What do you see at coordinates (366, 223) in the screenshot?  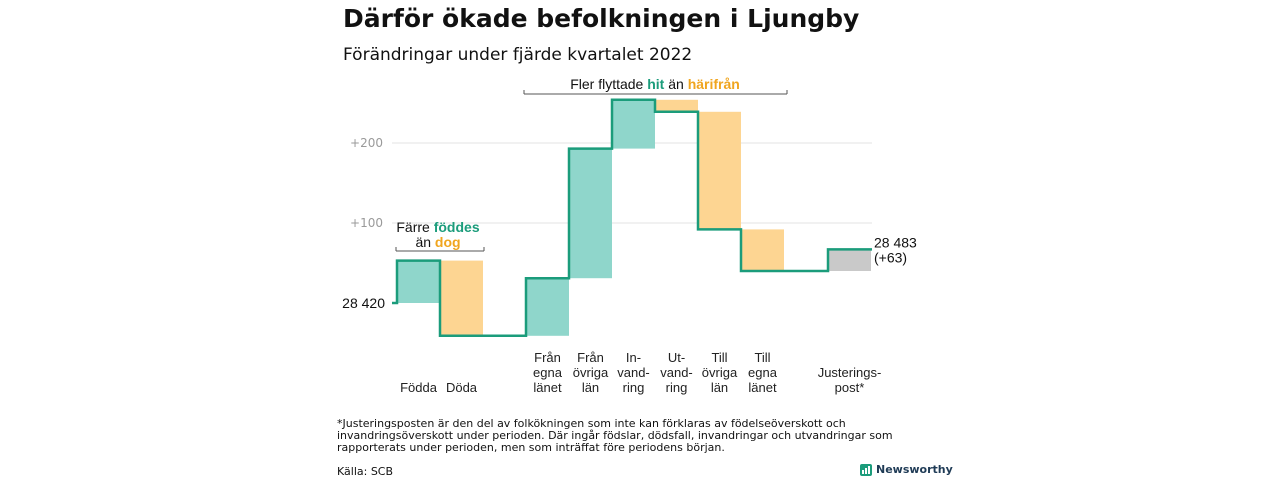 I see `y-tick-label: +100` at bounding box center [366, 223].